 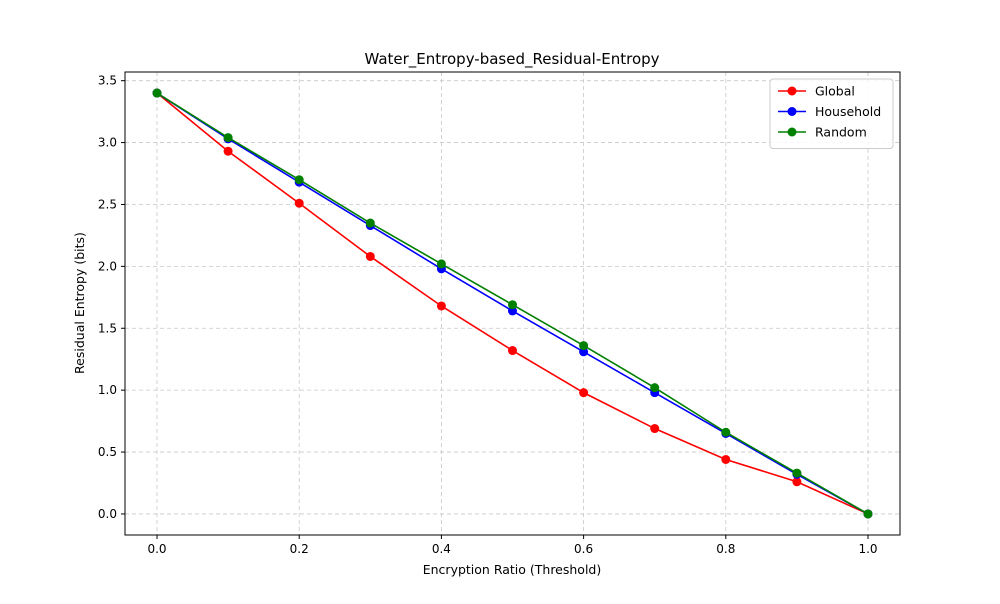 What do you see at coordinates (512, 569) in the screenshot?
I see `x-axis-label: Encryption Ratio (Threshold)` at bounding box center [512, 569].